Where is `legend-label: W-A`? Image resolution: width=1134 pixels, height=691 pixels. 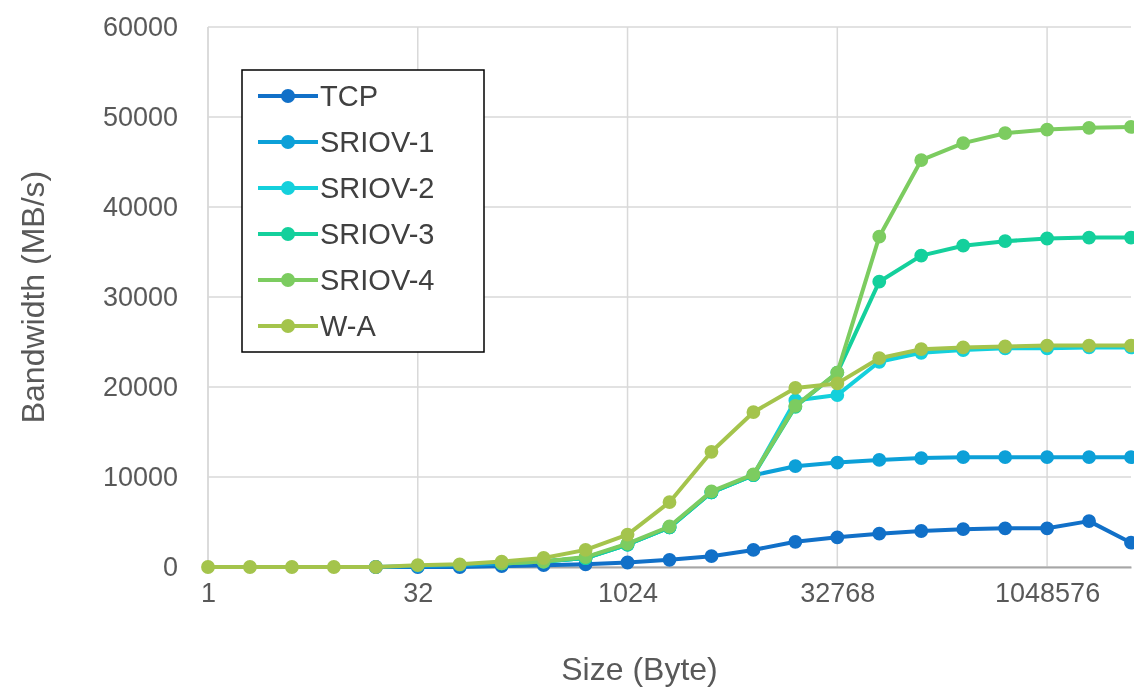
legend-label: W-A is located at coordinates (348, 326).